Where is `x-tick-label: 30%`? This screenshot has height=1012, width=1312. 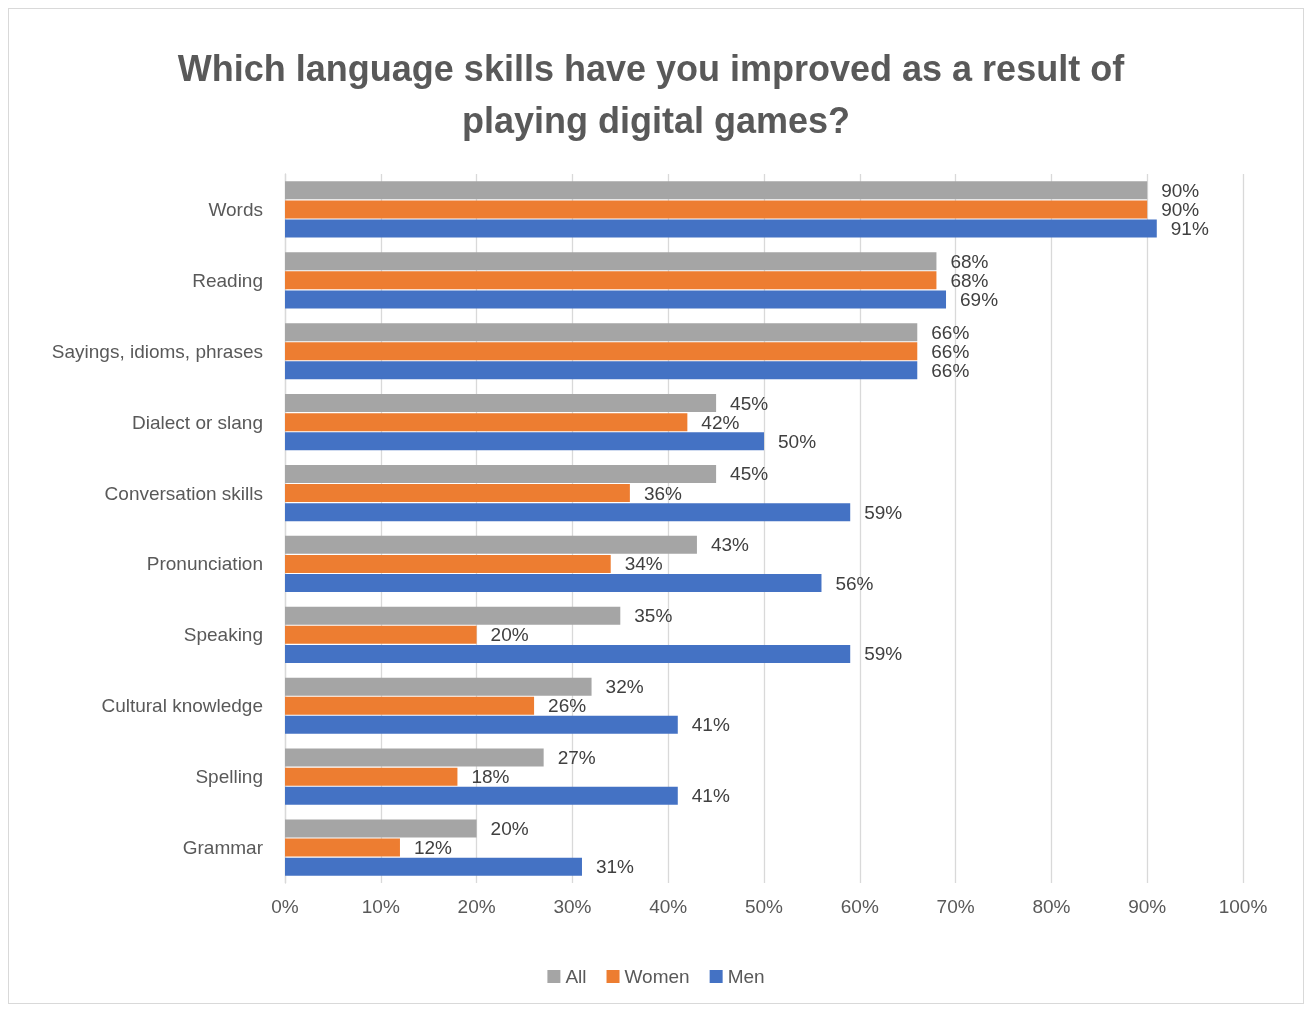 x-tick-label: 30% is located at coordinates (572, 906).